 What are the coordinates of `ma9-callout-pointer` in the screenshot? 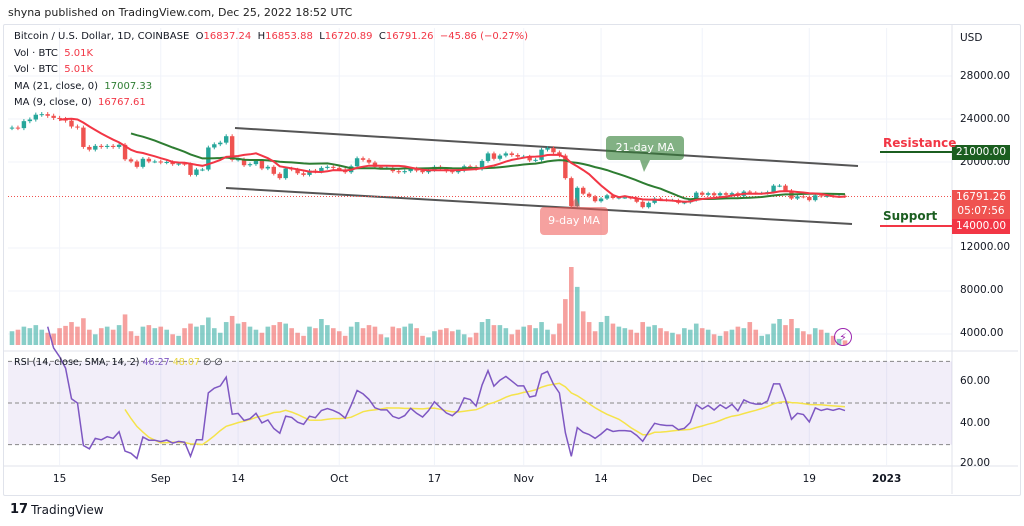 It's located at (575, 202).